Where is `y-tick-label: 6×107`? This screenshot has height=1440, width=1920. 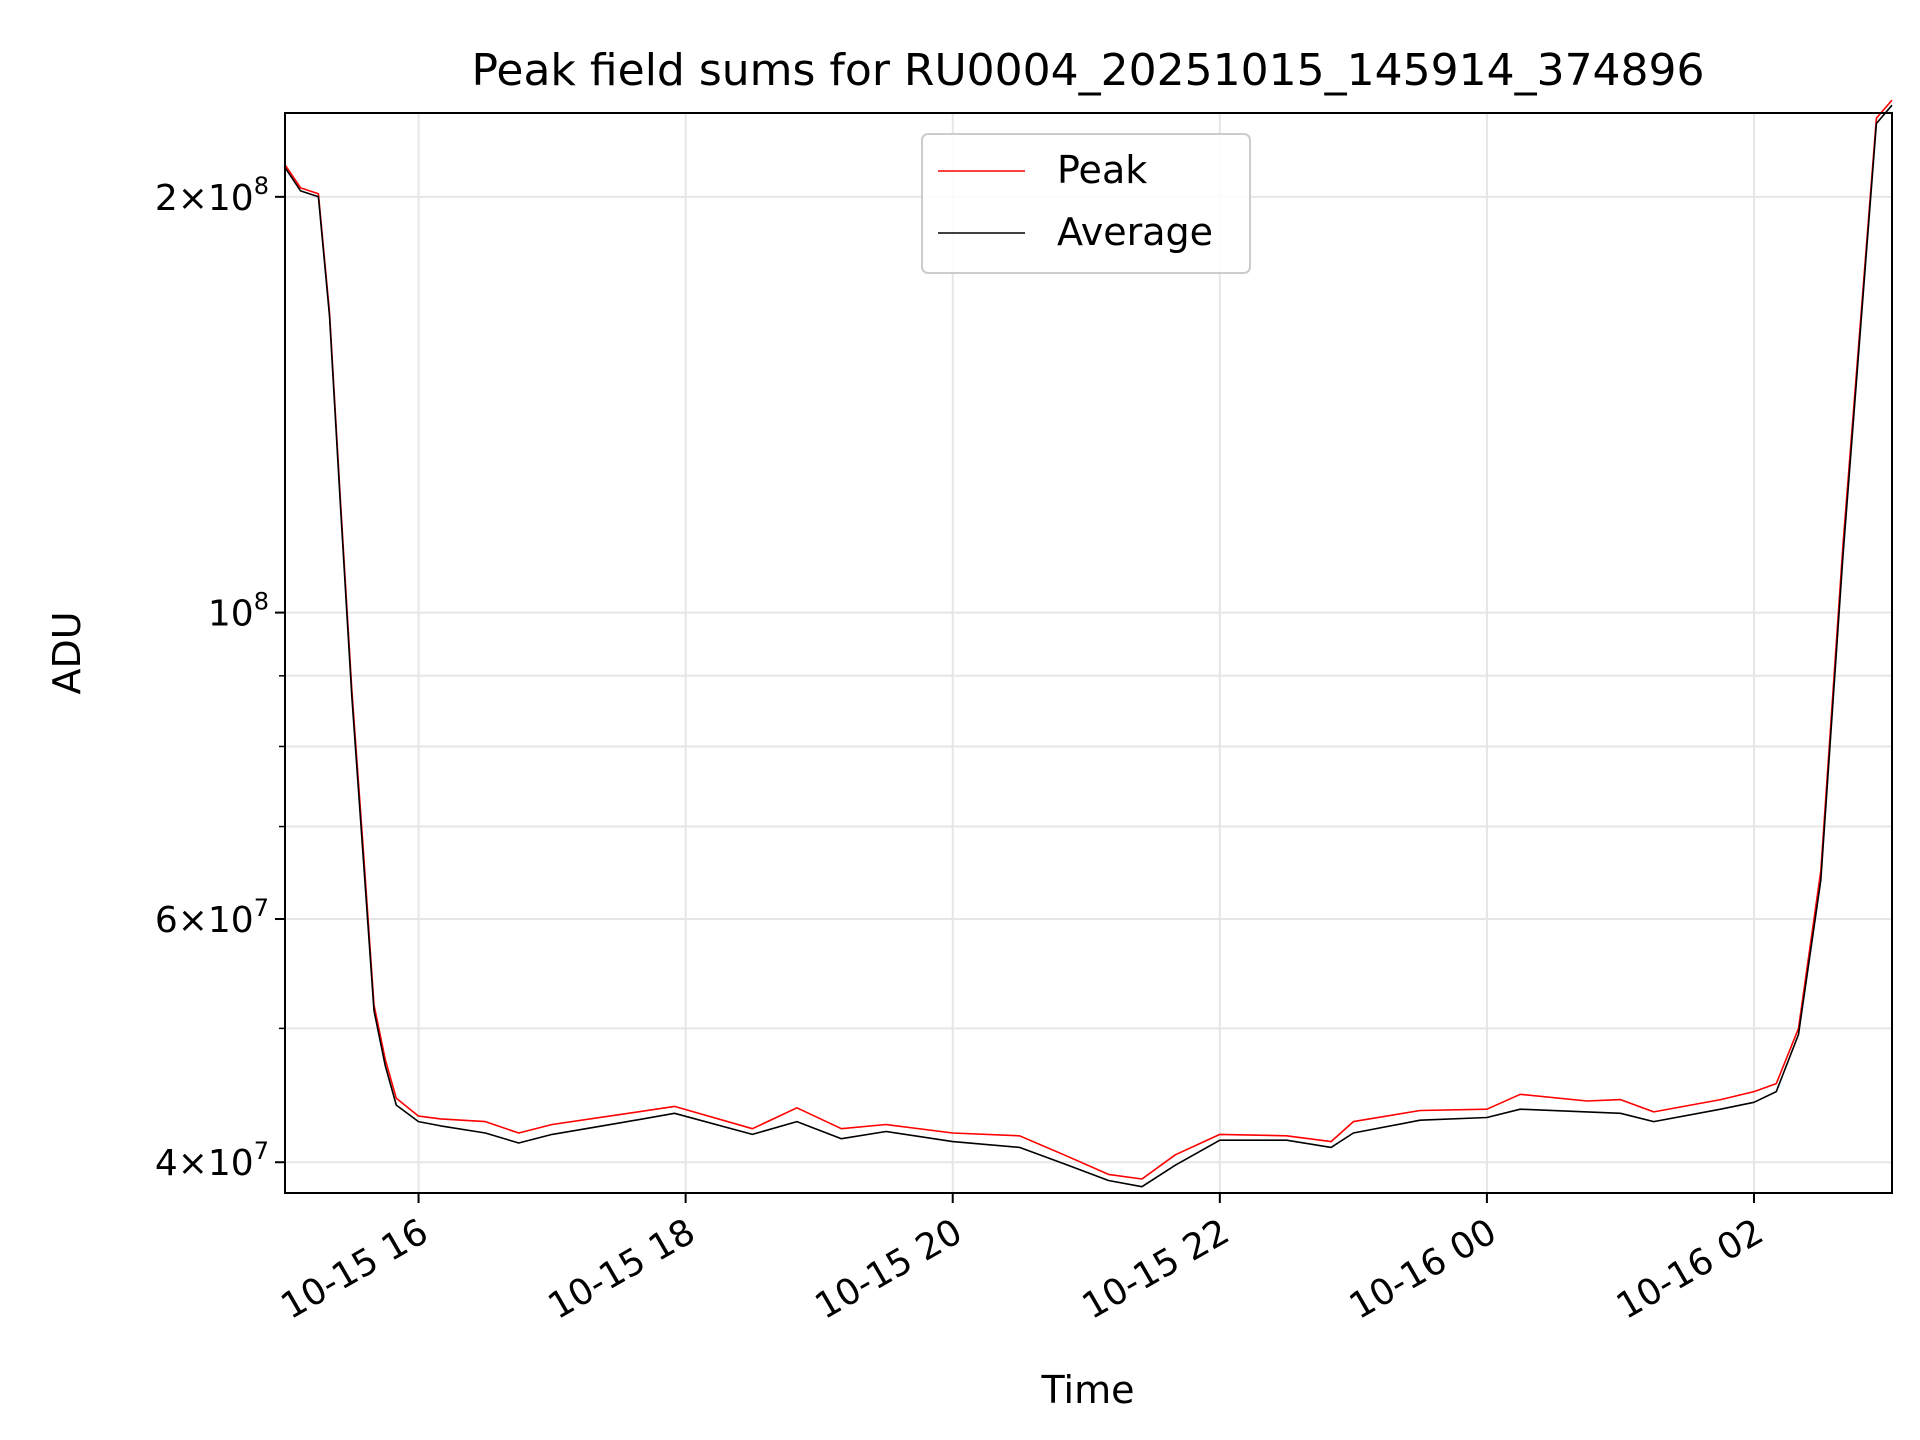
y-tick-label: 6×107 is located at coordinates (212, 917).